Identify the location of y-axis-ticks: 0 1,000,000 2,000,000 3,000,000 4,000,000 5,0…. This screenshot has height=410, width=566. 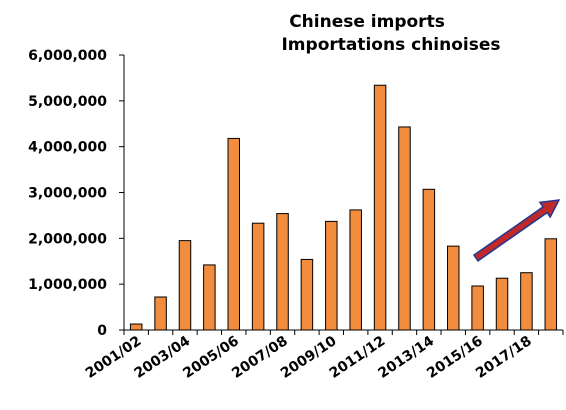
(67, 193).